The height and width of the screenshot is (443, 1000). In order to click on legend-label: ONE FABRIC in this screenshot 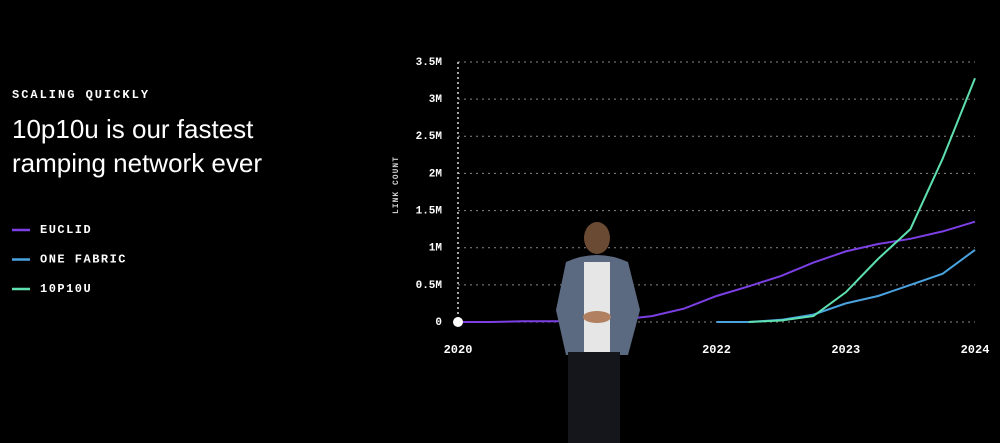, I will do `click(83, 260)`.